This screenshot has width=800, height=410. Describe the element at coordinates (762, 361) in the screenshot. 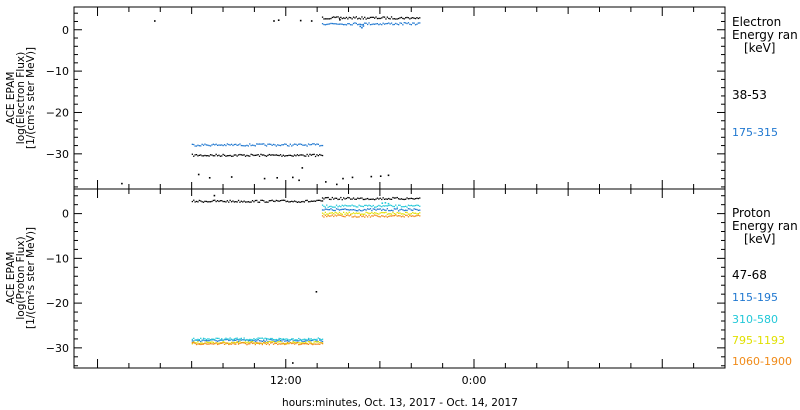

I see `proton-legend-1060-1900: 1060-1900` at that location.